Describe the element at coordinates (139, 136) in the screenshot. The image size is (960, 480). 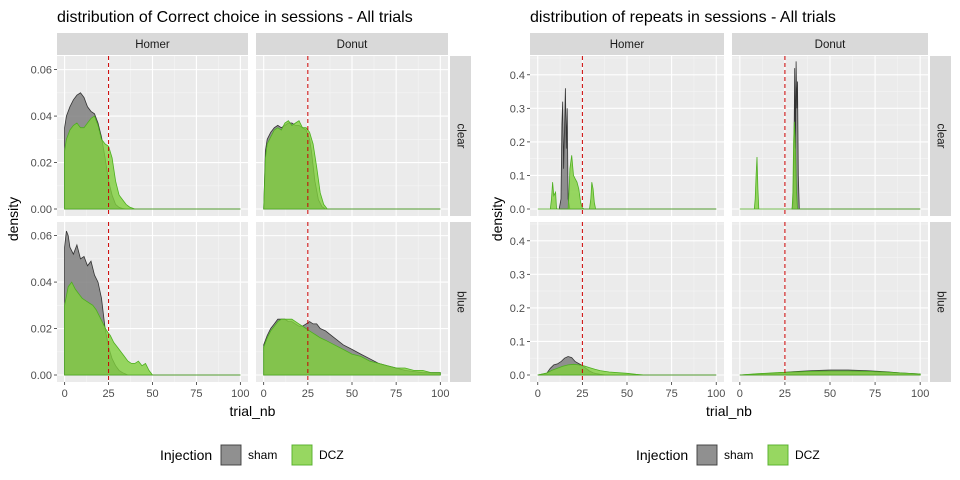
I see `panel-homer-clear: 0.00 0.02 0.04 0.06` at that location.